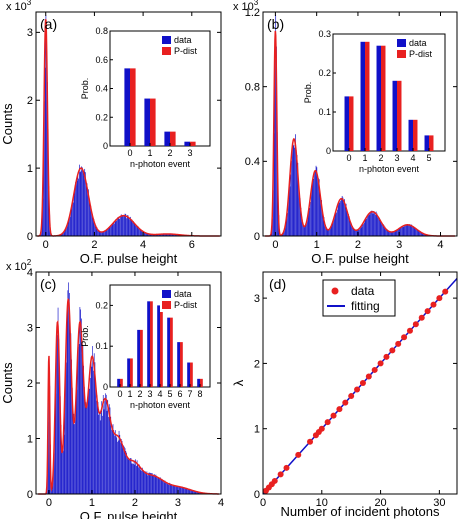  Describe the element at coordinates (30, 328) in the screenshot. I see `y-tick-label: 3` at that location.